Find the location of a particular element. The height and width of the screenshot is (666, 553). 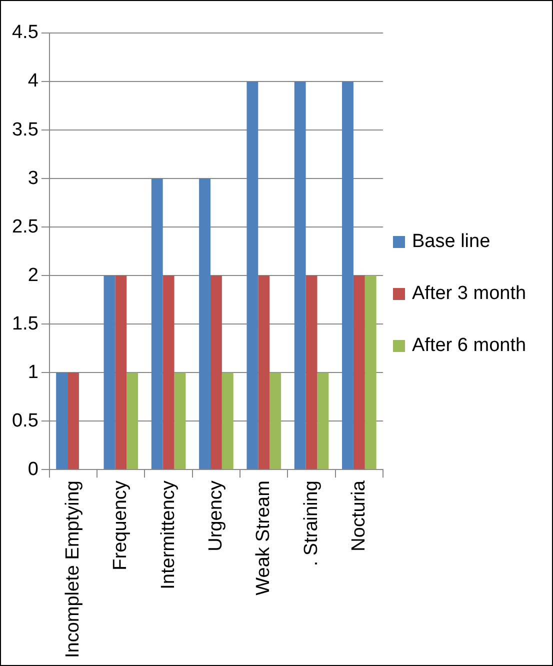

legend-label: Base line is located at coordinates (451, 242).